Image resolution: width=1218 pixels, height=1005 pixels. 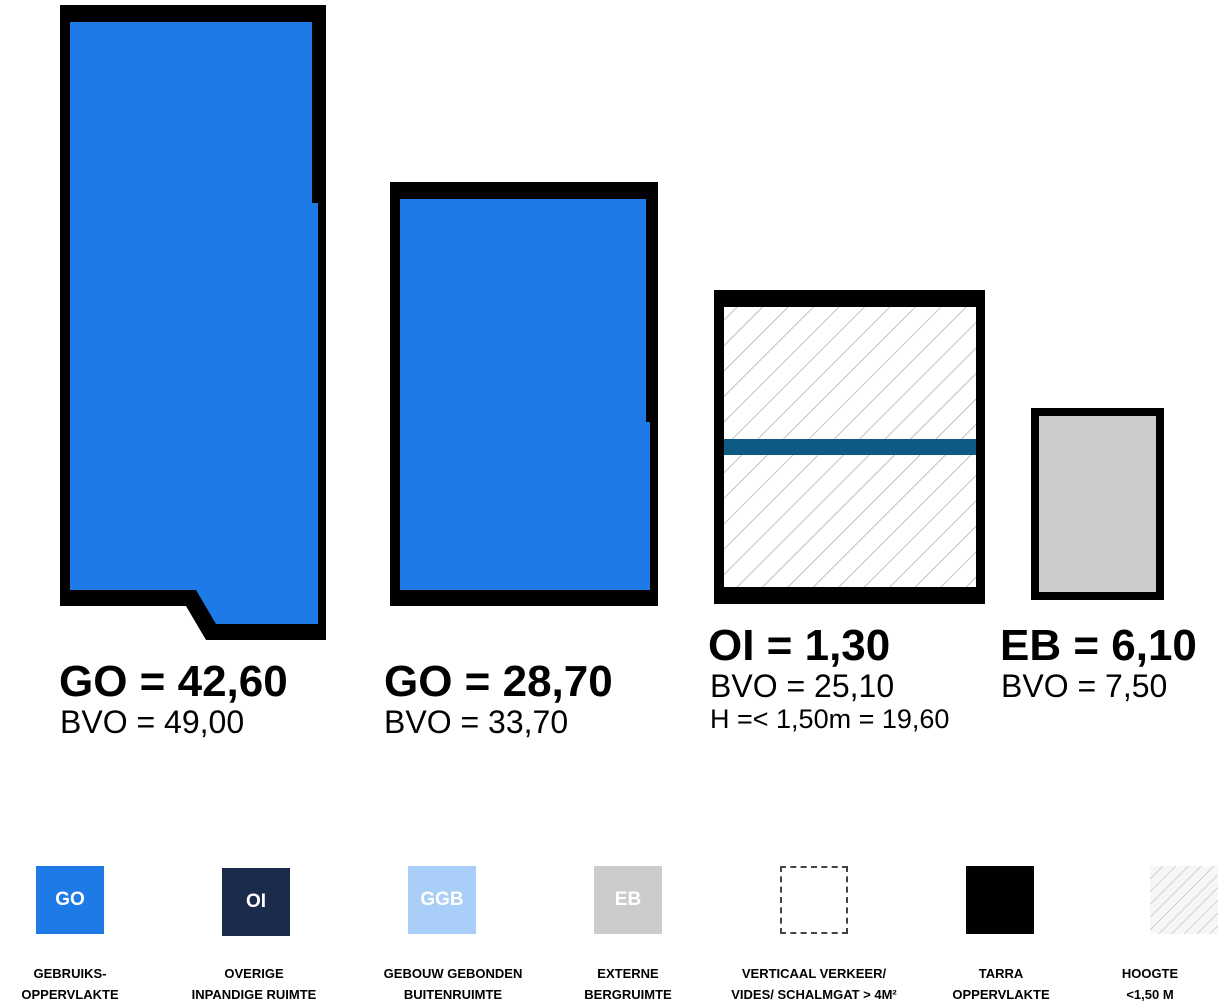 What do you see at coordinates (1000, 900) in the screenshot?
I see `black-square-swatch` at bounding box center [1000, 900].